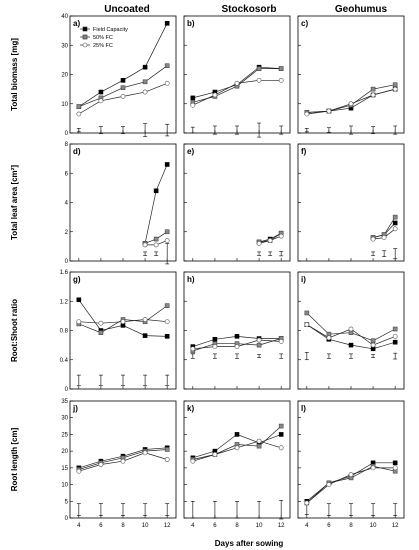 The height and width of the screenshot is (550, 419). Describe the element at coordinates (14, 74) in the screenshot. I see `y-axis-label: Total biomass [mg]` at that location.